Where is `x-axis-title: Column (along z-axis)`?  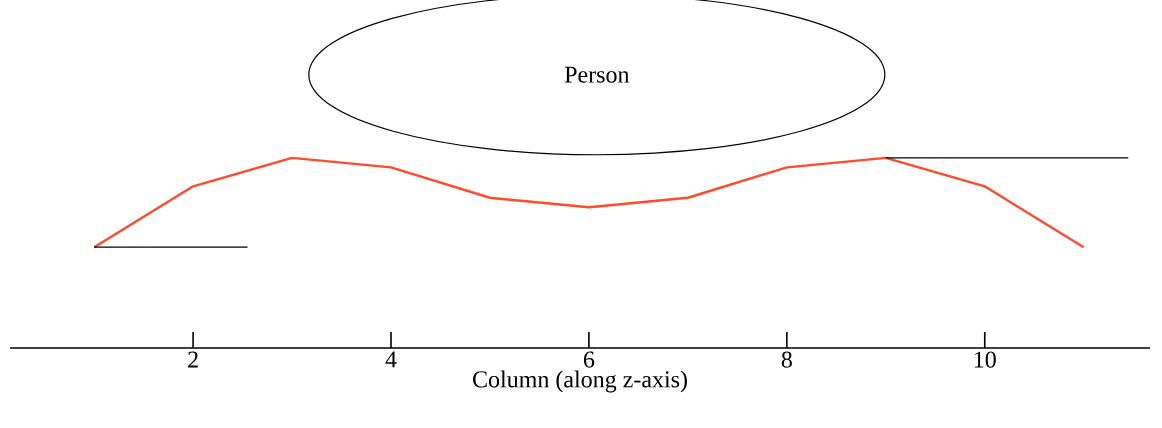
x-axis-title: Column (along z-axis) is located at coordinates (580, 381).